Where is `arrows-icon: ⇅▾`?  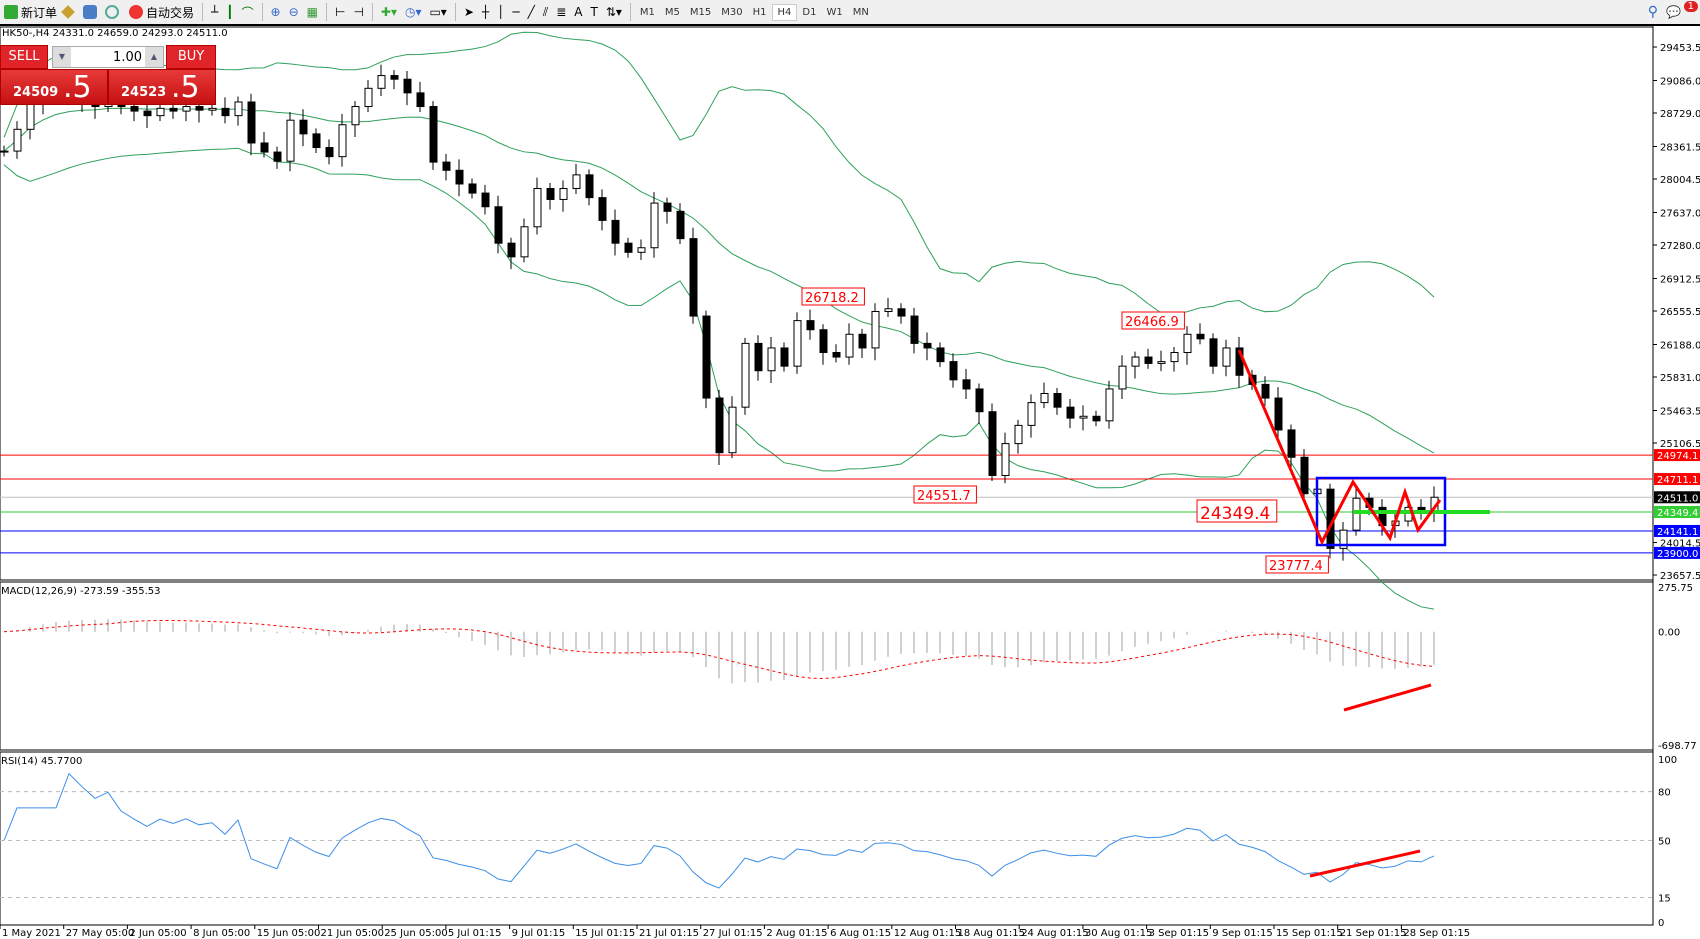 arrows-icon: ⇅▾ is located at coordinates (613, 12).